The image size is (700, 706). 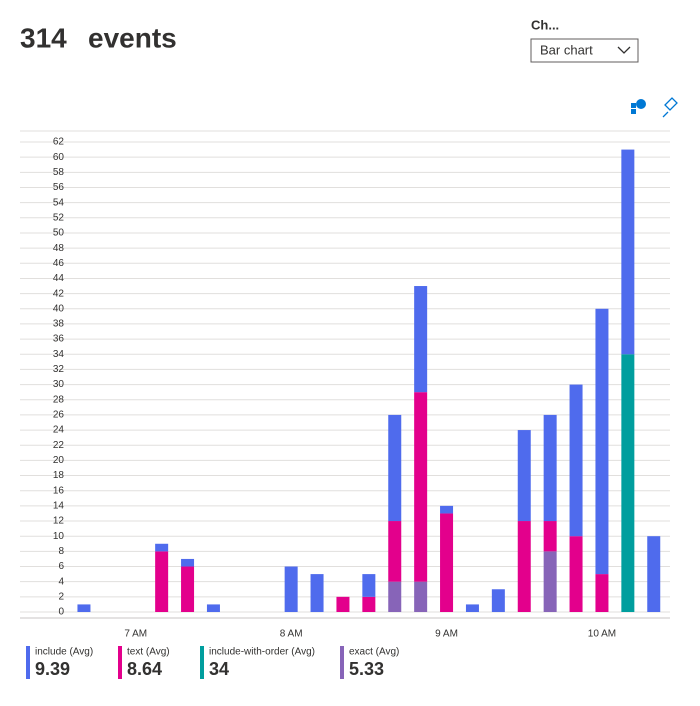 What do you see at coordinates (59, 324) in the screenshot?
I see `y-tick-label: 38` at bounding box center [59, 324].